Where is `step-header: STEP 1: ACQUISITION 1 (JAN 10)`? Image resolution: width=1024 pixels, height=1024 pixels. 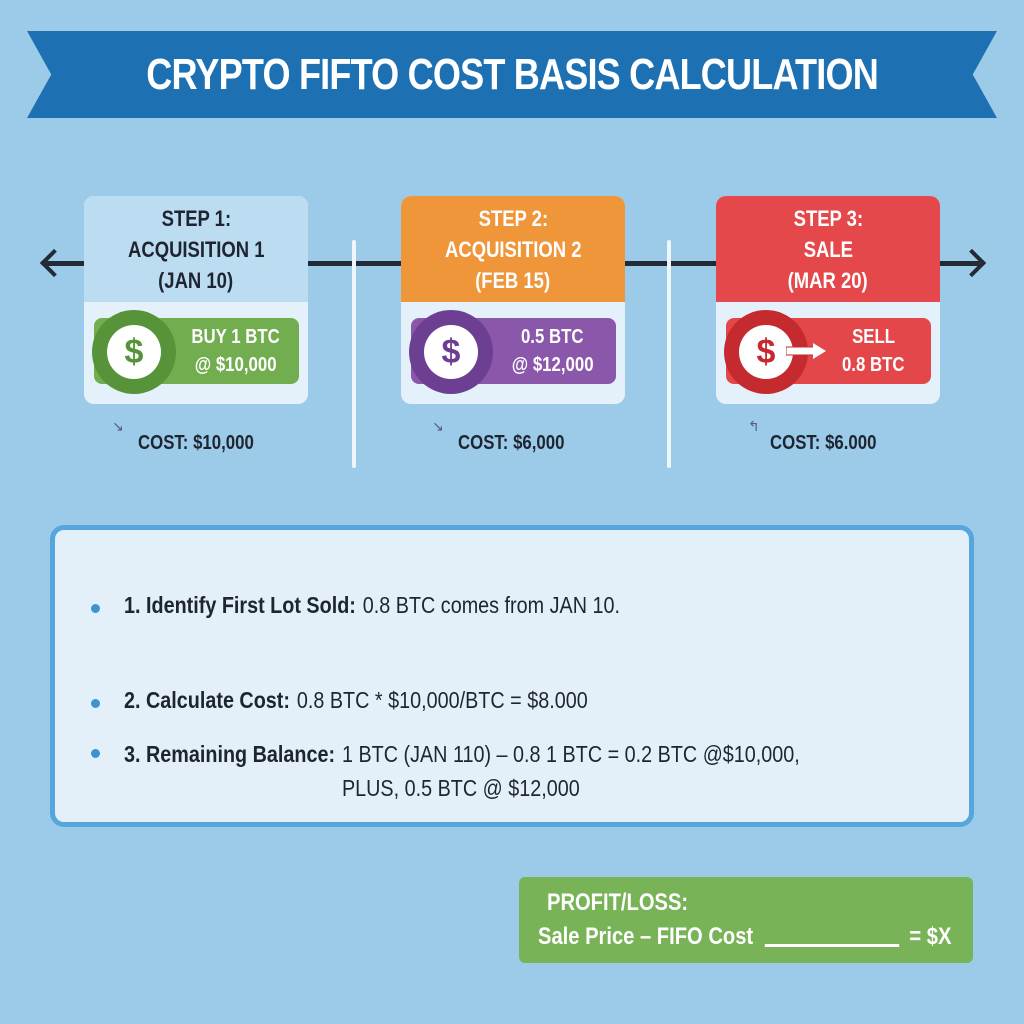
step-header: STEP 1: ACQUISITION 1 (JAN 10) is located at coordinates (196, 249).